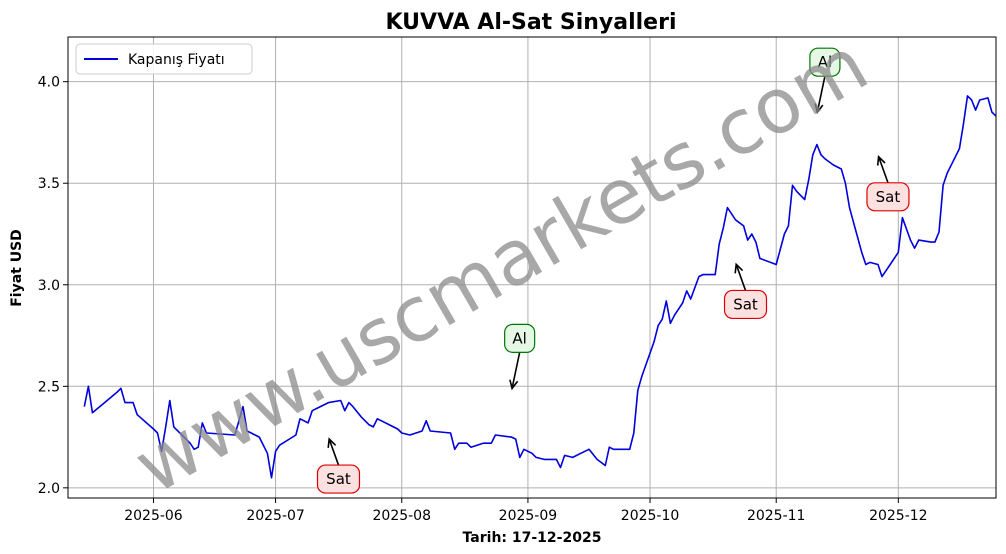  Describe the element at coordinates (176, 60) in the screenshot. I see `legend-label: Kapanış Fiyatı` at that location.